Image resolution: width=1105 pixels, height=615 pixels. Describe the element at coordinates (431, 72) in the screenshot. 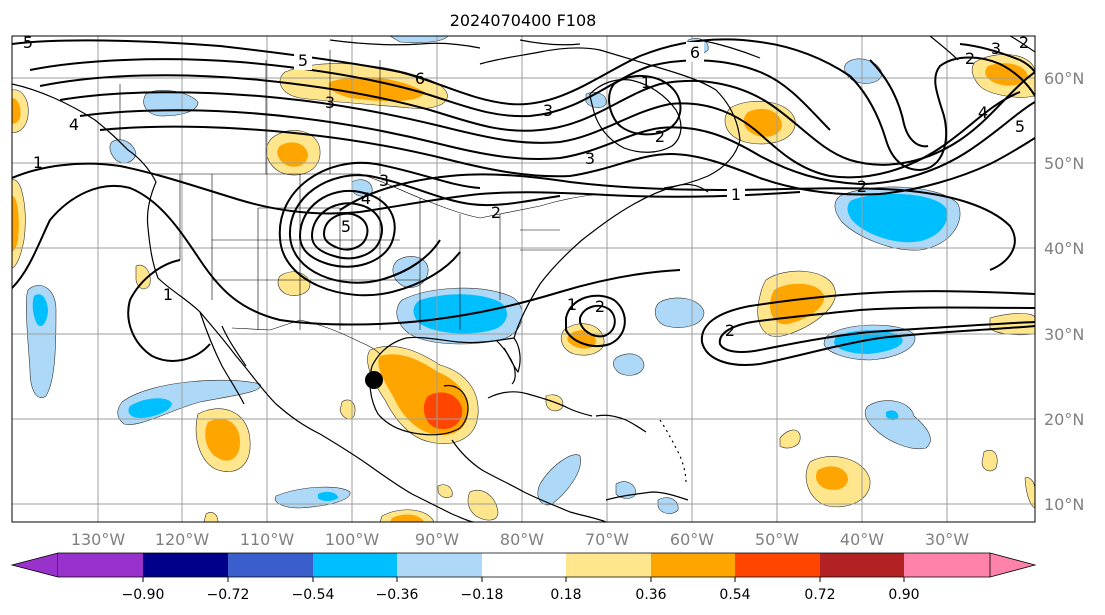

I see `contour-5-north` at that location.